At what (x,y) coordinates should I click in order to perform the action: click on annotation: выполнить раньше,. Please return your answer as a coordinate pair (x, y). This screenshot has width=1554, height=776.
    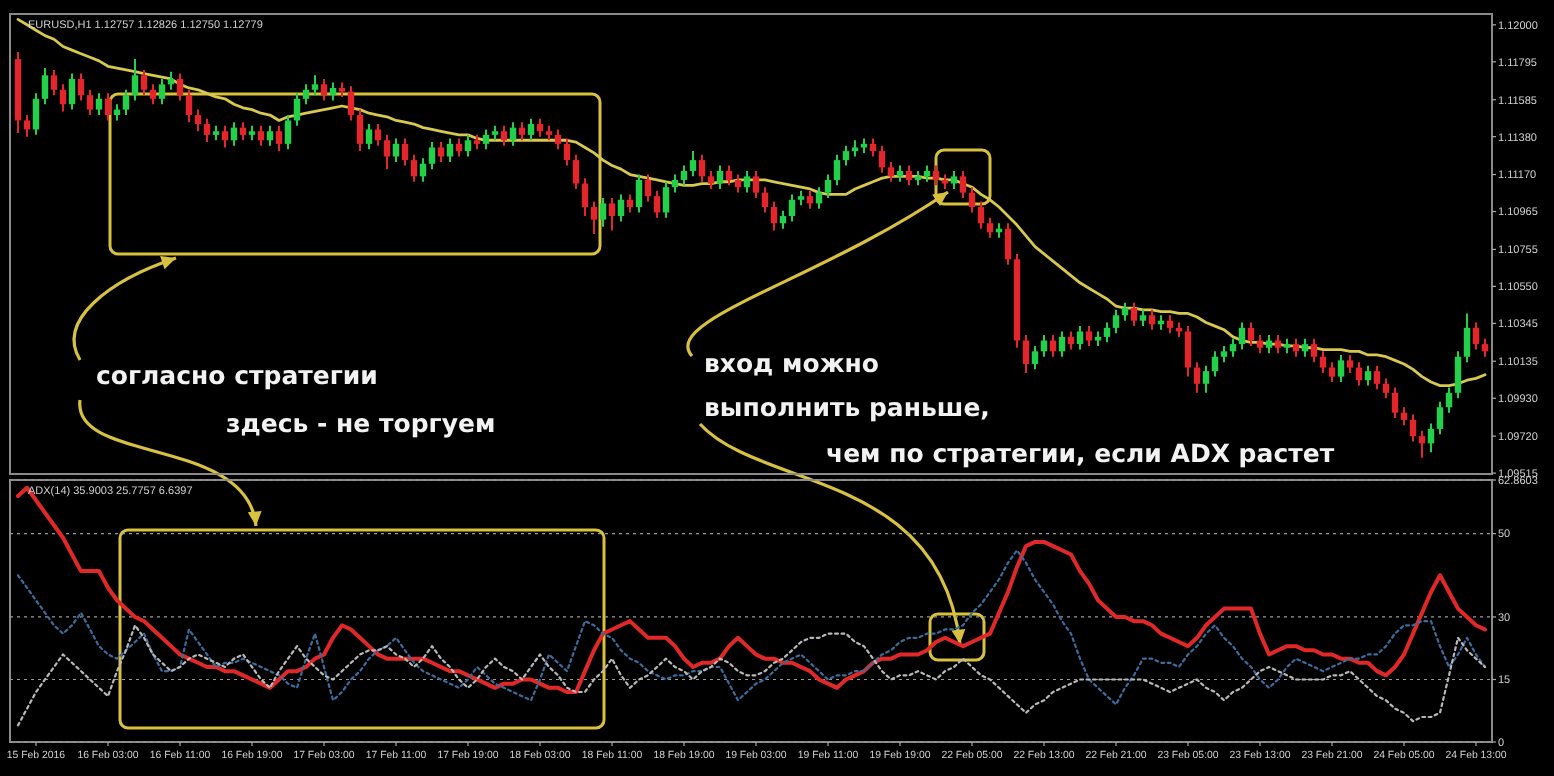
    Looking at the image, I should click on (847, 407).